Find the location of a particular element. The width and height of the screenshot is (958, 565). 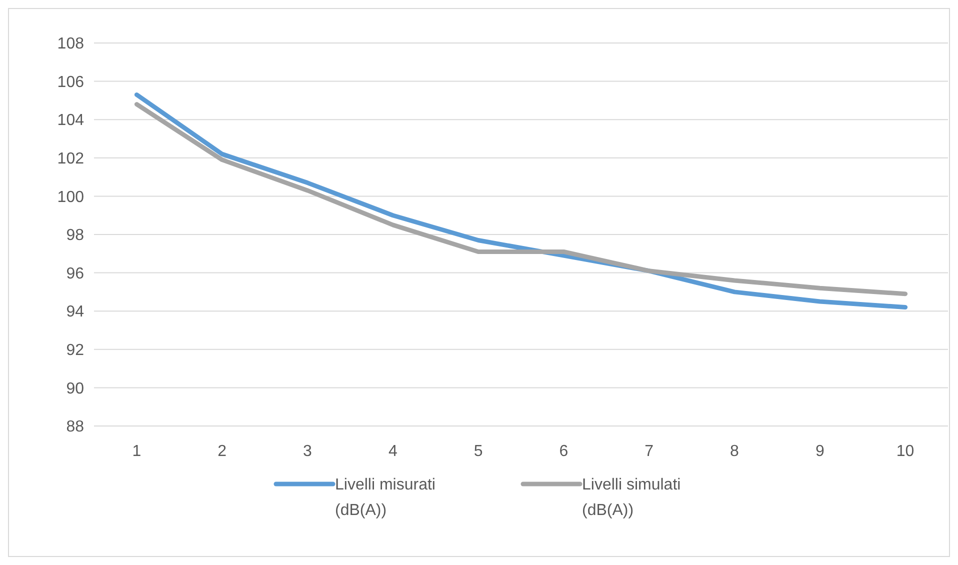

x-tick-label: 5 is located at coordinates (478, 451).